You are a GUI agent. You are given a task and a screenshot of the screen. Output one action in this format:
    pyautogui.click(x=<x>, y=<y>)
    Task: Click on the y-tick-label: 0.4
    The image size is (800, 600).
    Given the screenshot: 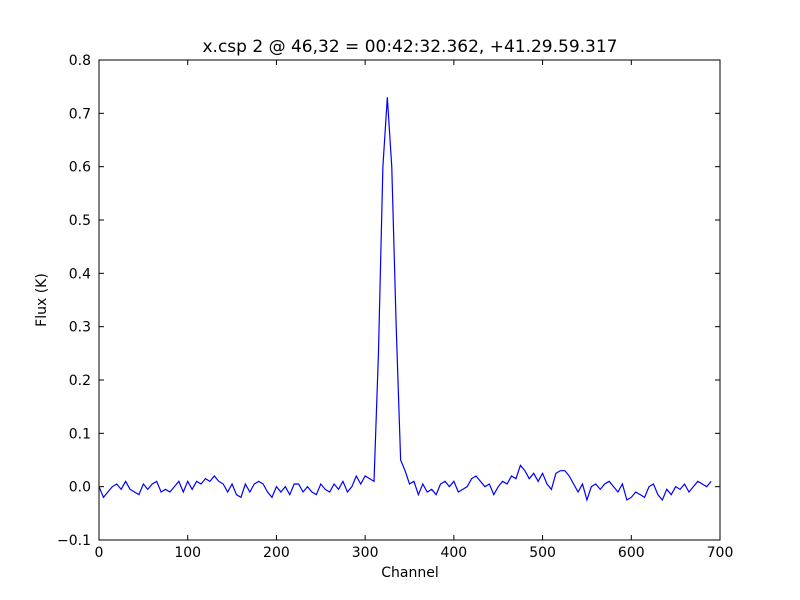 What is the action you would take?
    pyautogui.click(x=80, y=274)
    